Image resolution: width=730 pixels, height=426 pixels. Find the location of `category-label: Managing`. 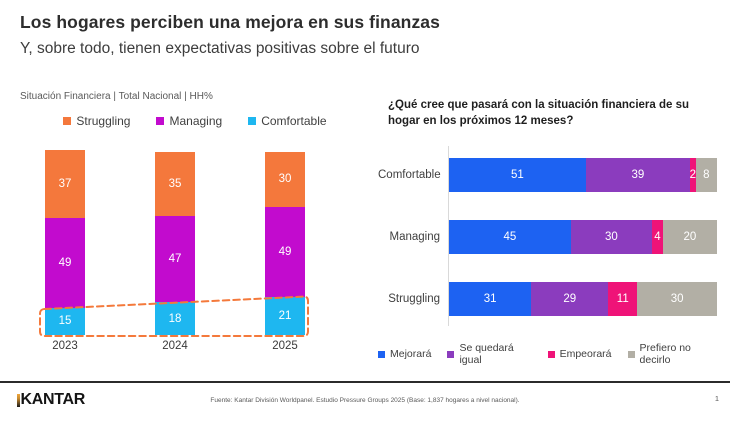

category-label: Managing is located at coordinates (414, 237).